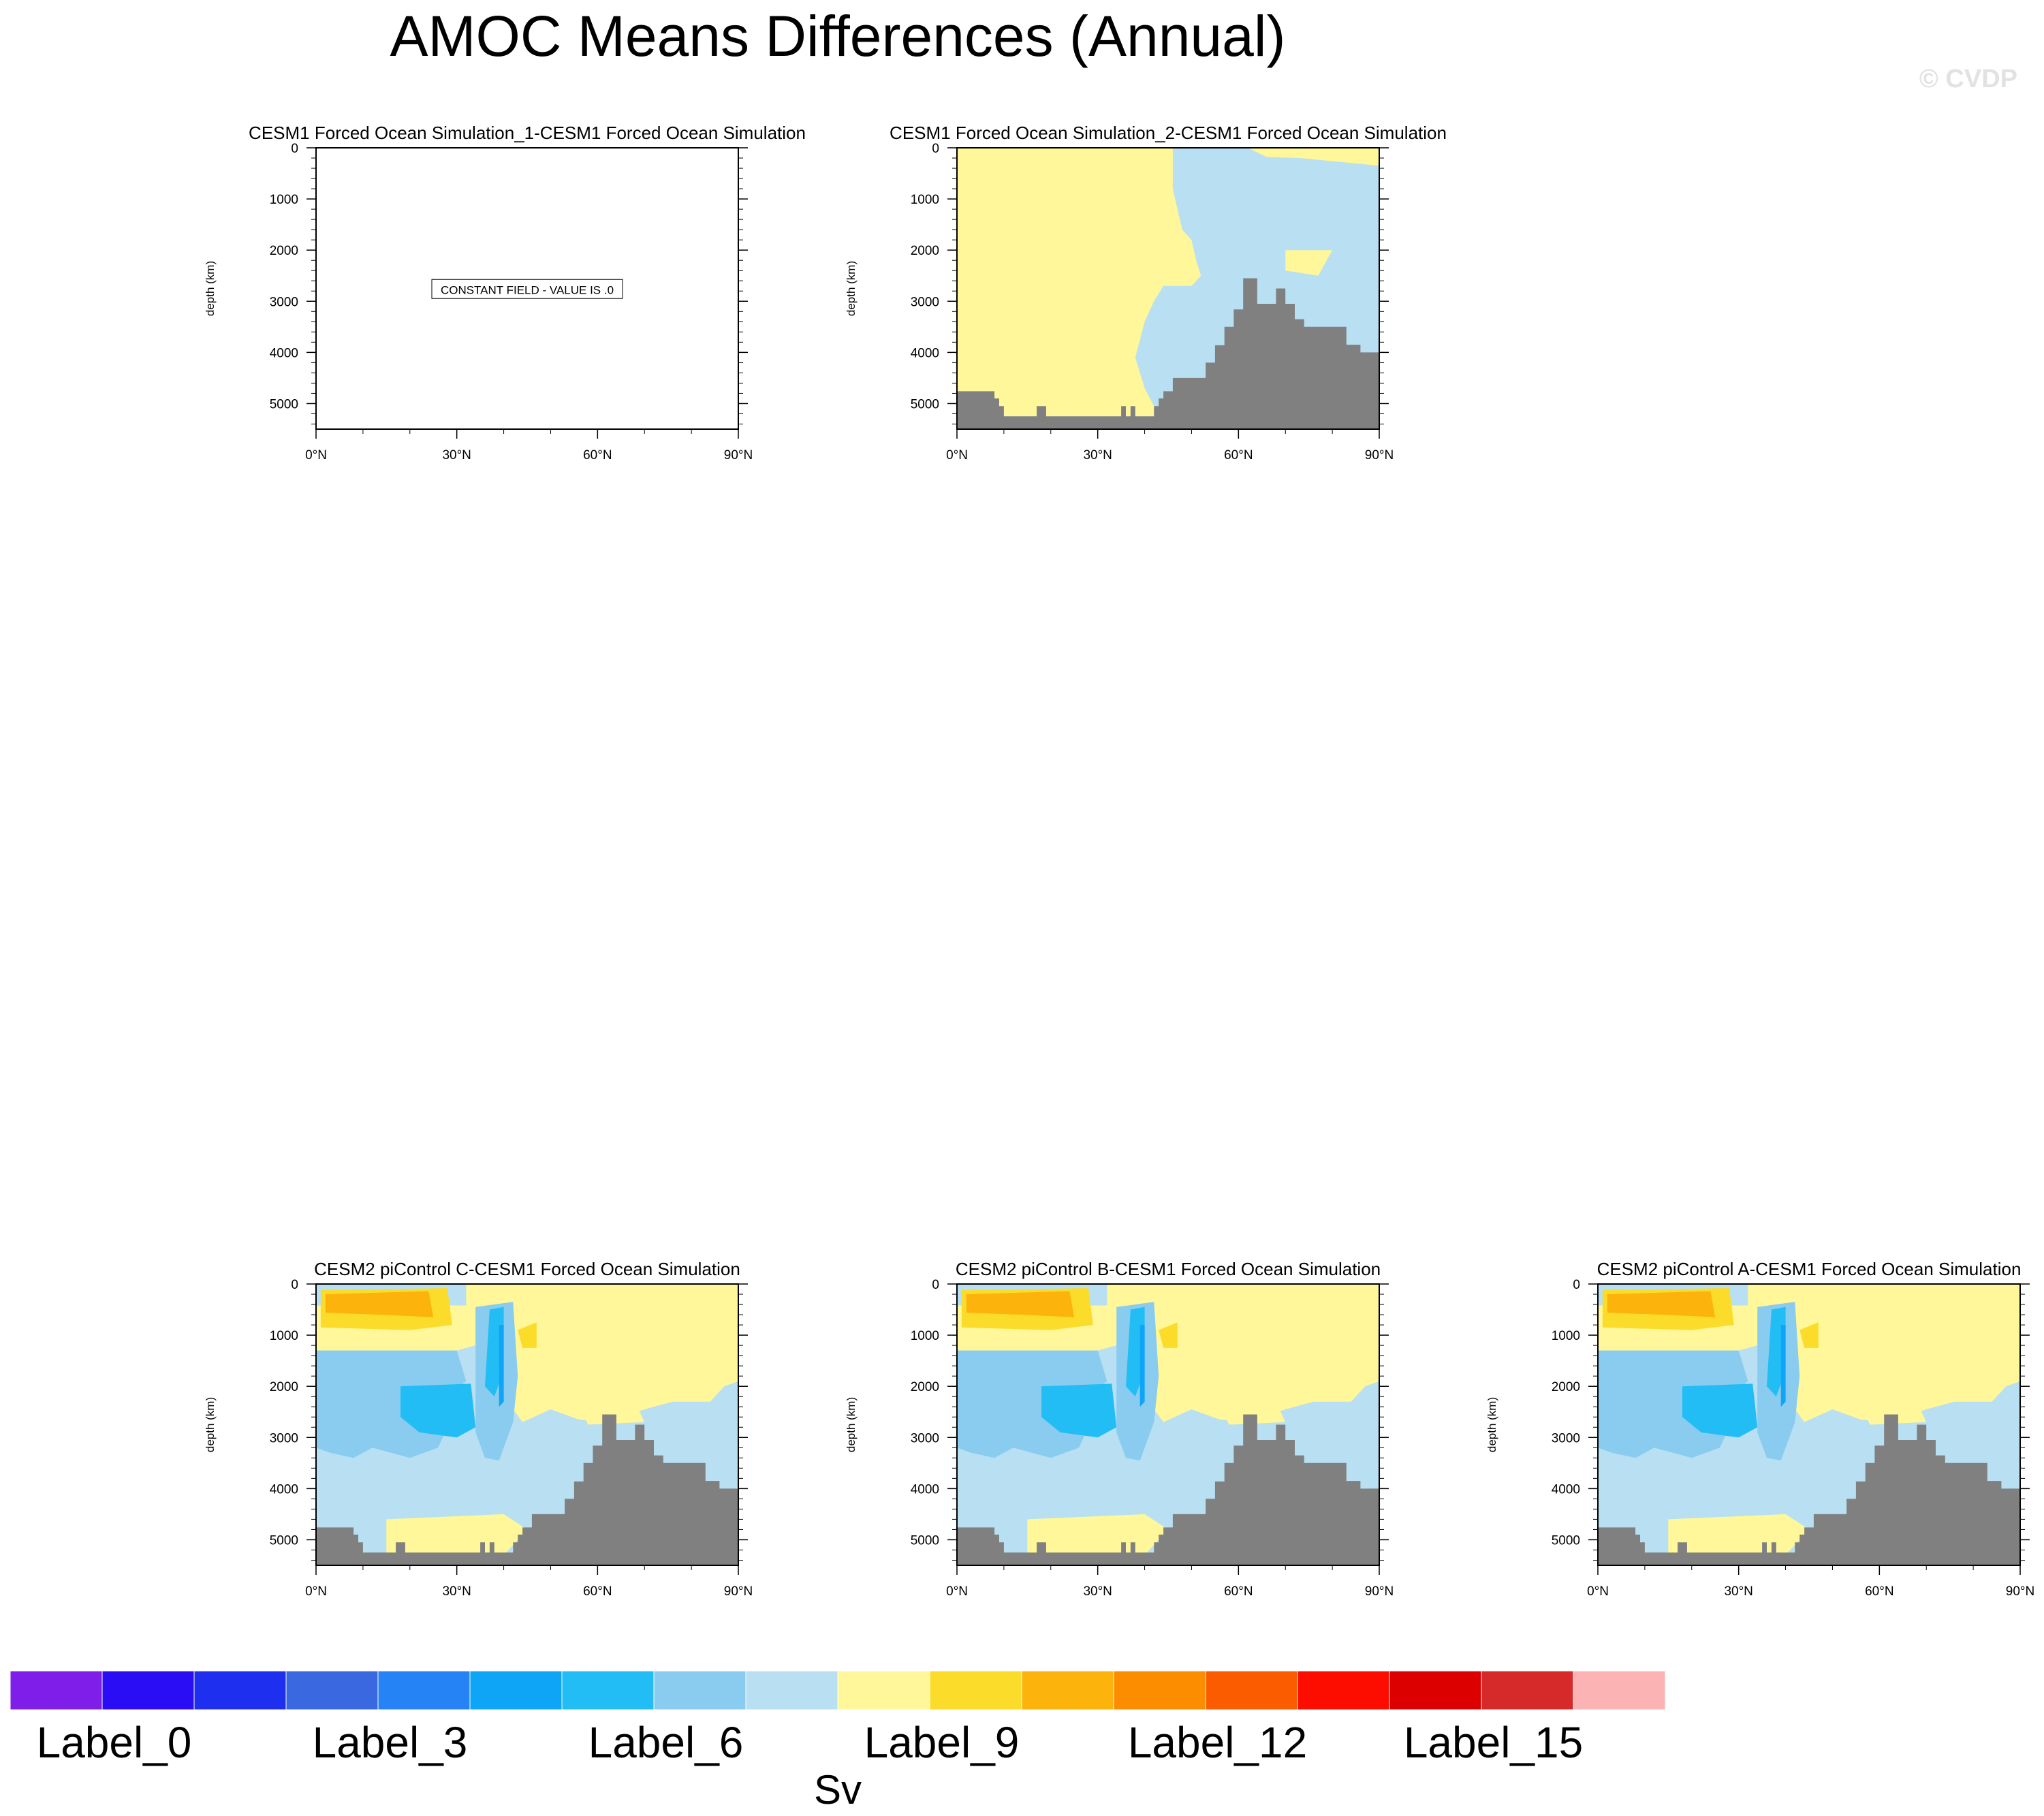 The width and height of the screenshot is (2044, 1816). I want to click on colorbar-label: Label_3, so click(391, 1742).